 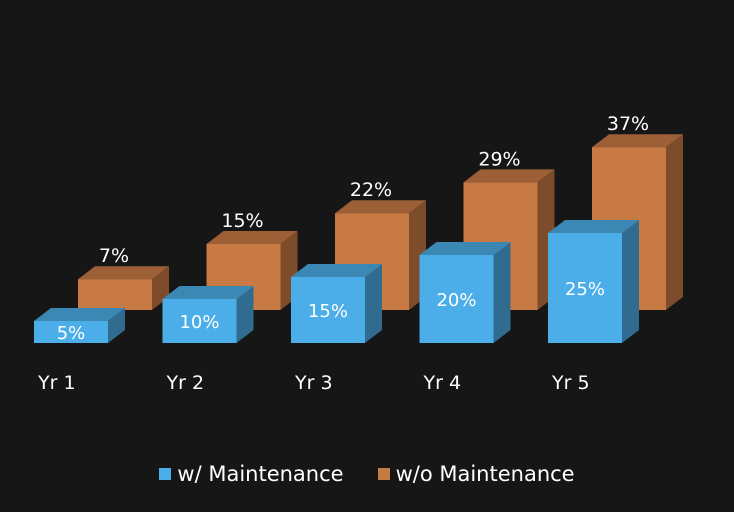 I want to click on data-label-without-maintenance-5: 37%, so click(x=628, y=124).